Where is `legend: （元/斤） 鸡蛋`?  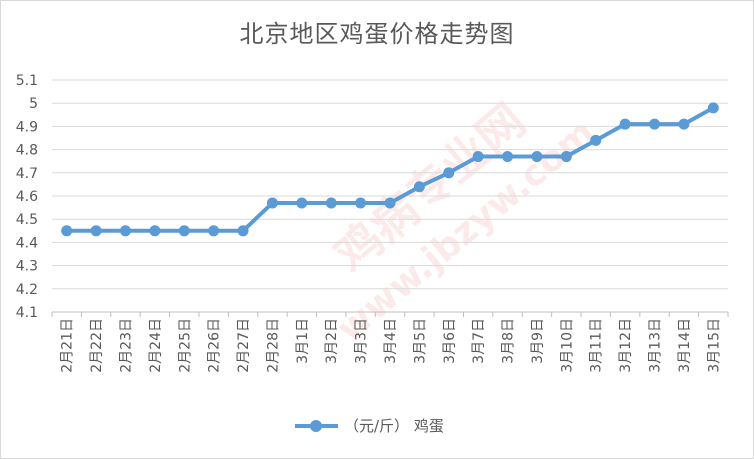 legend: （元/斤） 鸡蛋 is located at coordinates (369, 426).